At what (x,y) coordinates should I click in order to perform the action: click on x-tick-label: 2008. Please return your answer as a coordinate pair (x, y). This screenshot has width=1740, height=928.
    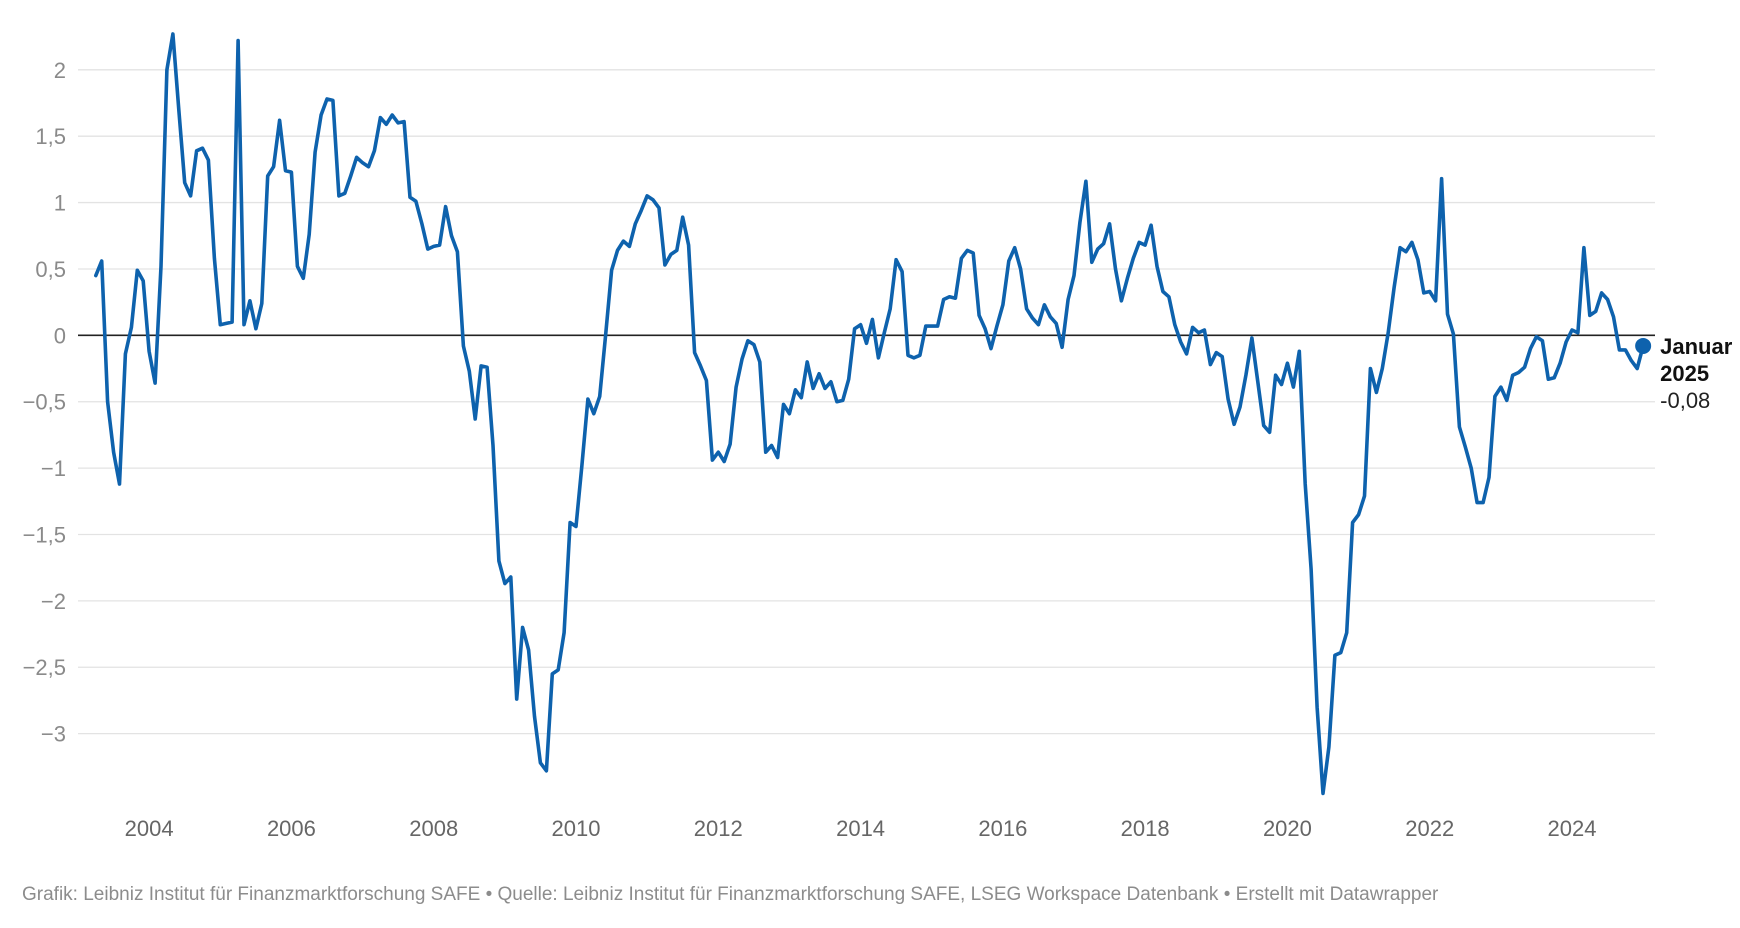
    Looking at the image, I should click on (433, 828).